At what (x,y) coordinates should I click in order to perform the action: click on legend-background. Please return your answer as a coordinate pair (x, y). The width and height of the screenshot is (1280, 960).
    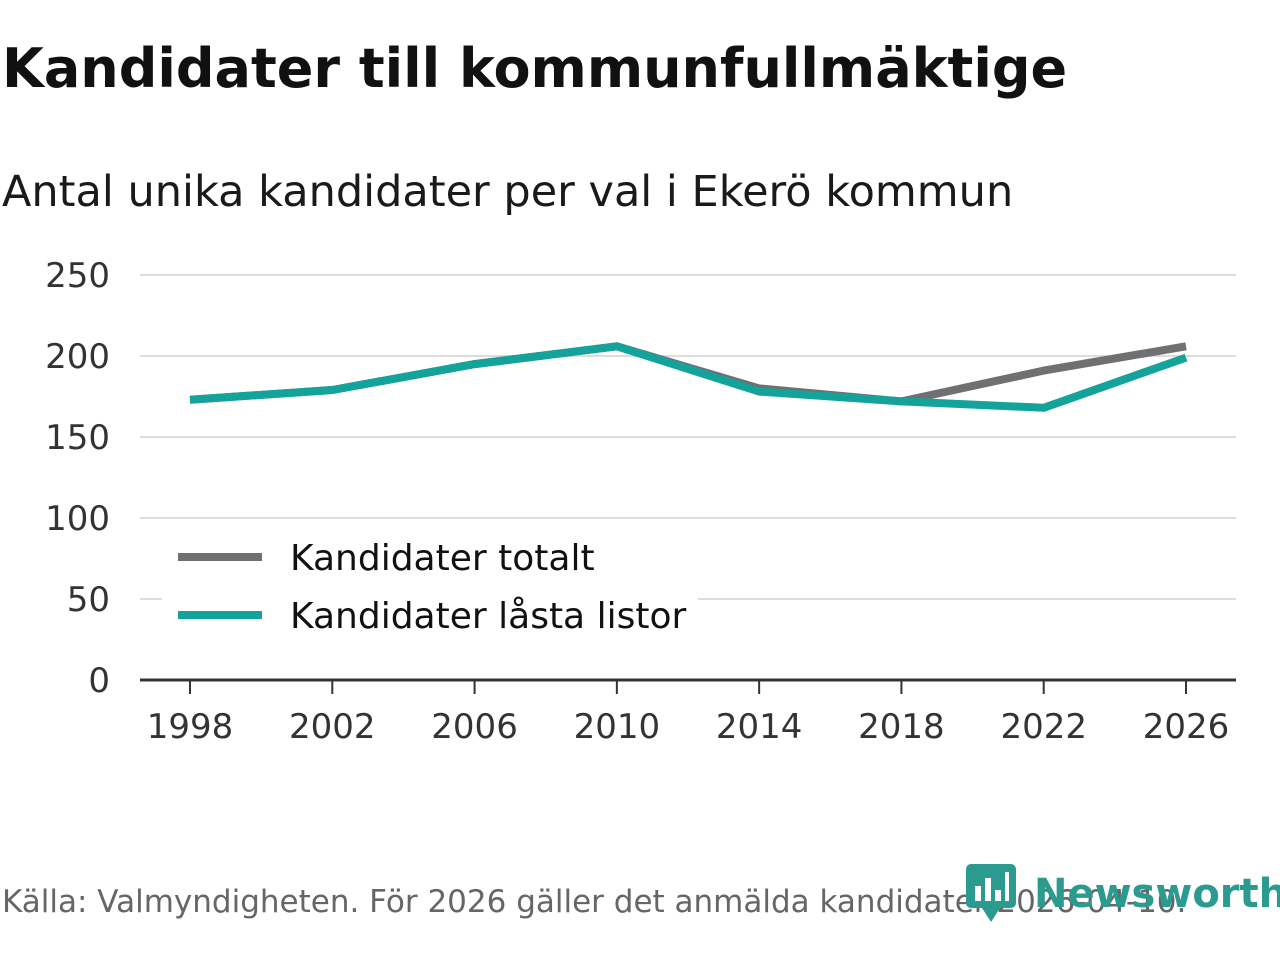
    Looking at the image, I should click on (430, 584).